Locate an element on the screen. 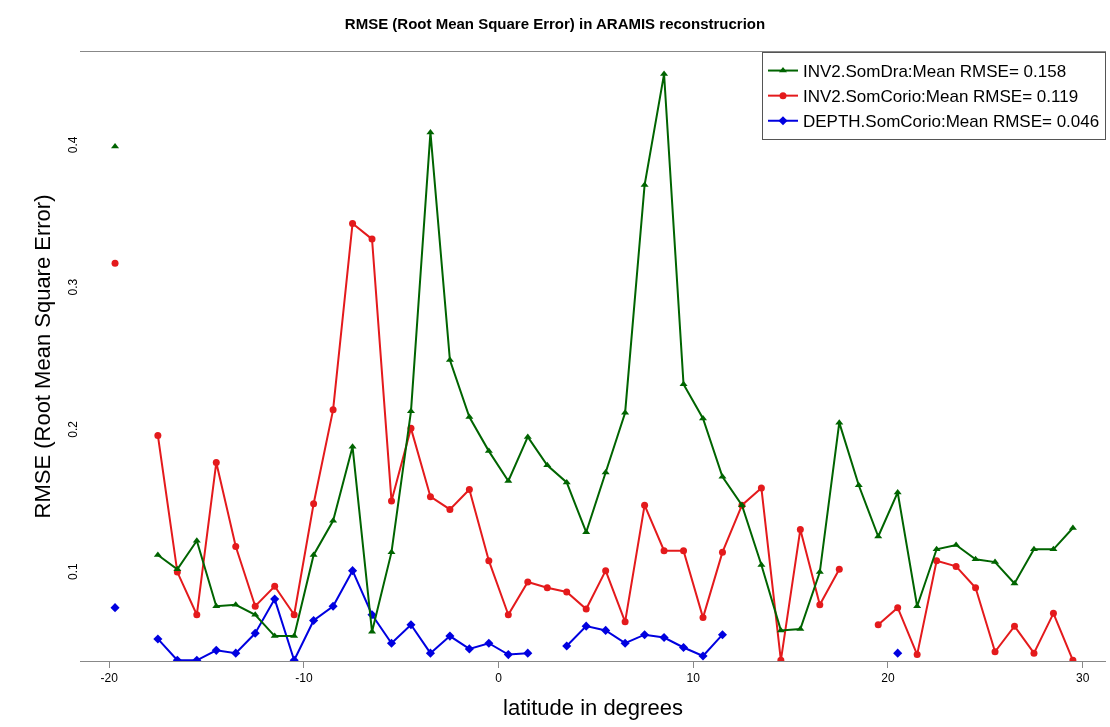  y-tick-label: 0.3 is located at coordinates (72, 287).